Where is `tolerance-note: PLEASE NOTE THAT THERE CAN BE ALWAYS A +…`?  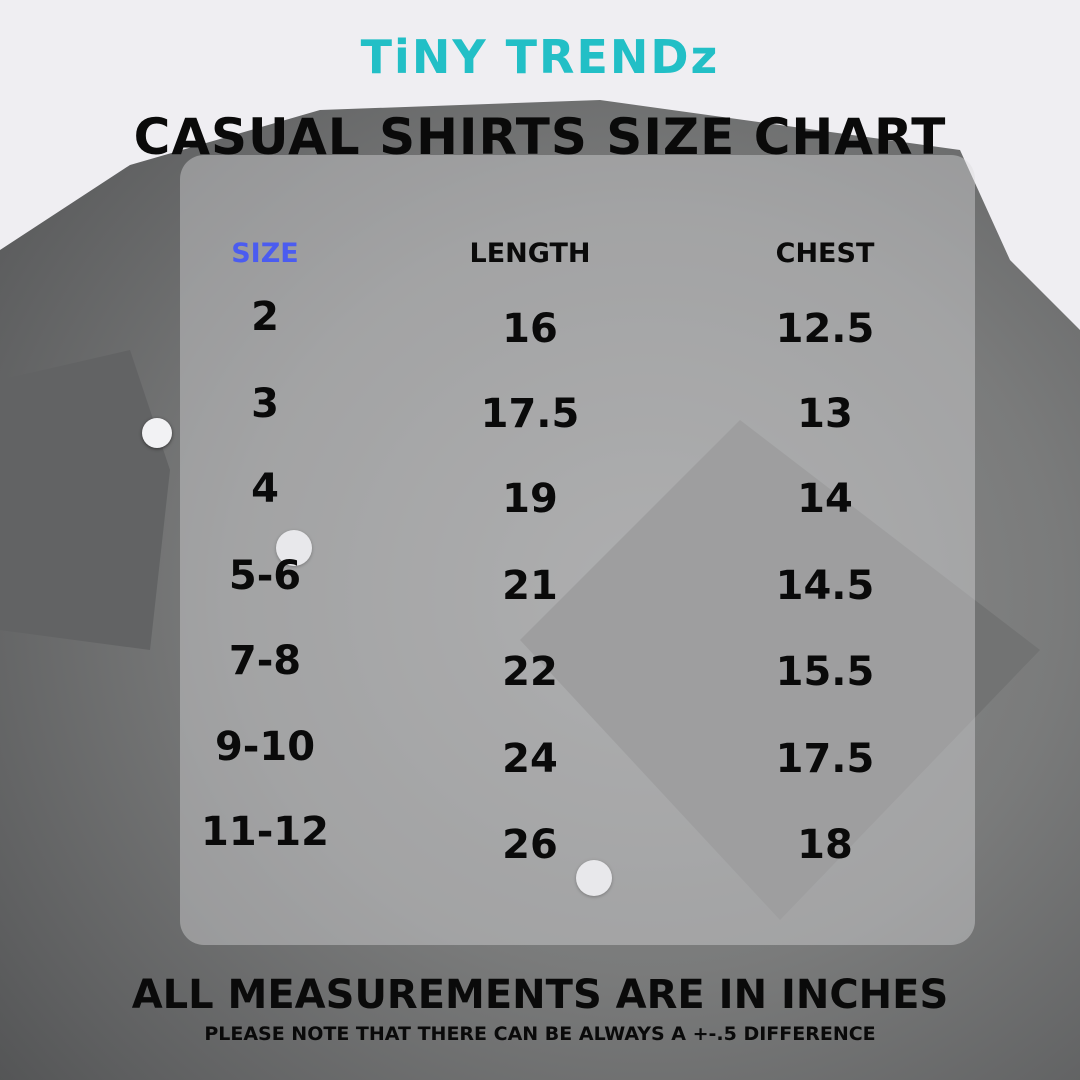
tolerance-note: PLEASE NOTE THAT THERE CAN BE ALWAYS A +… is located at coordinates (540, 1034).